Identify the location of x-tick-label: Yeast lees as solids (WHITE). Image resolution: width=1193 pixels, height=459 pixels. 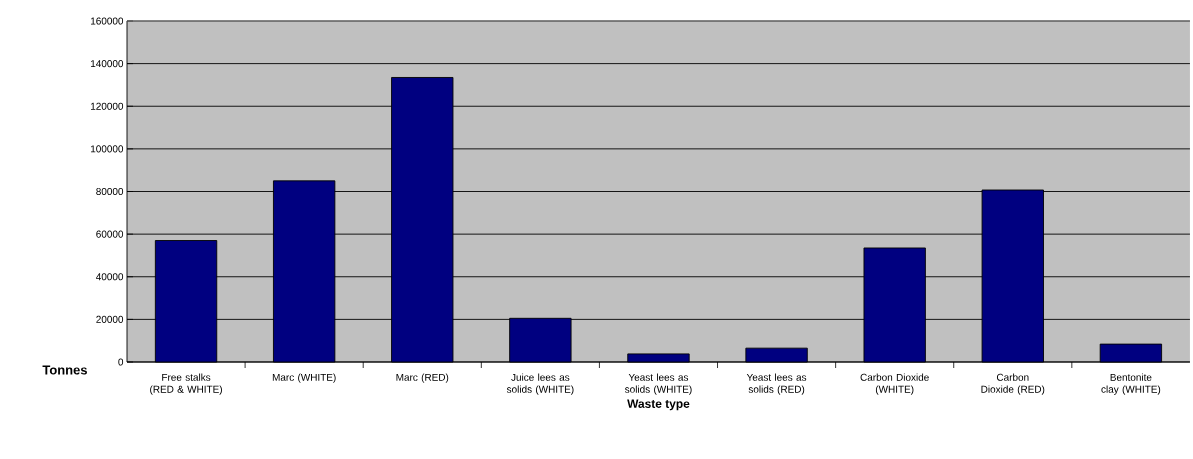
(658, 384).